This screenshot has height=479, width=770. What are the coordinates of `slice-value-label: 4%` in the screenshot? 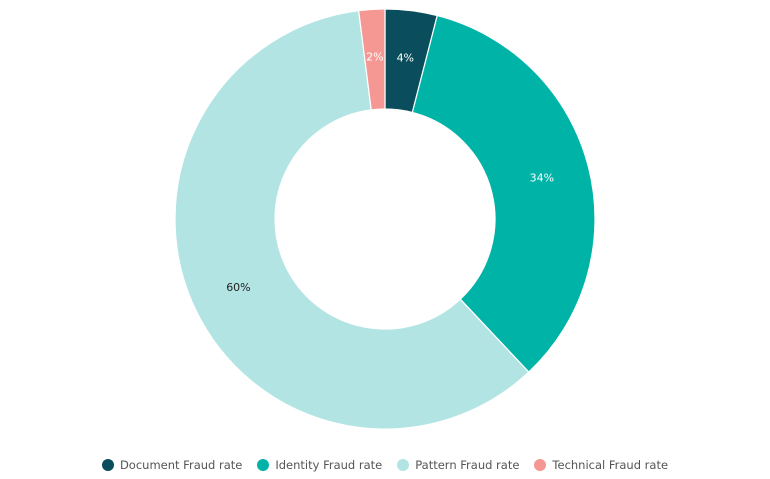 It's located at (405, 57).